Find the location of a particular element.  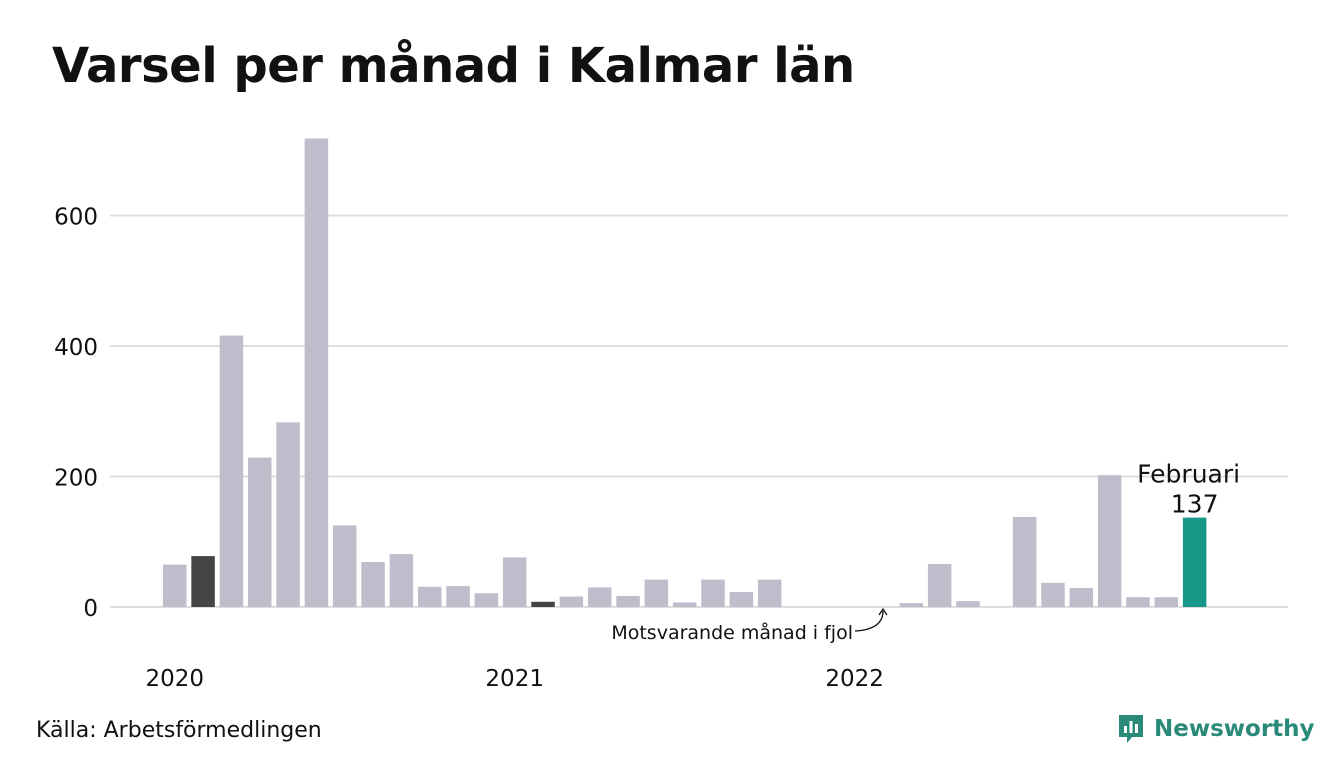

annotation-text: Motsvarande månad i fjol is located at coordinates (732, 632).